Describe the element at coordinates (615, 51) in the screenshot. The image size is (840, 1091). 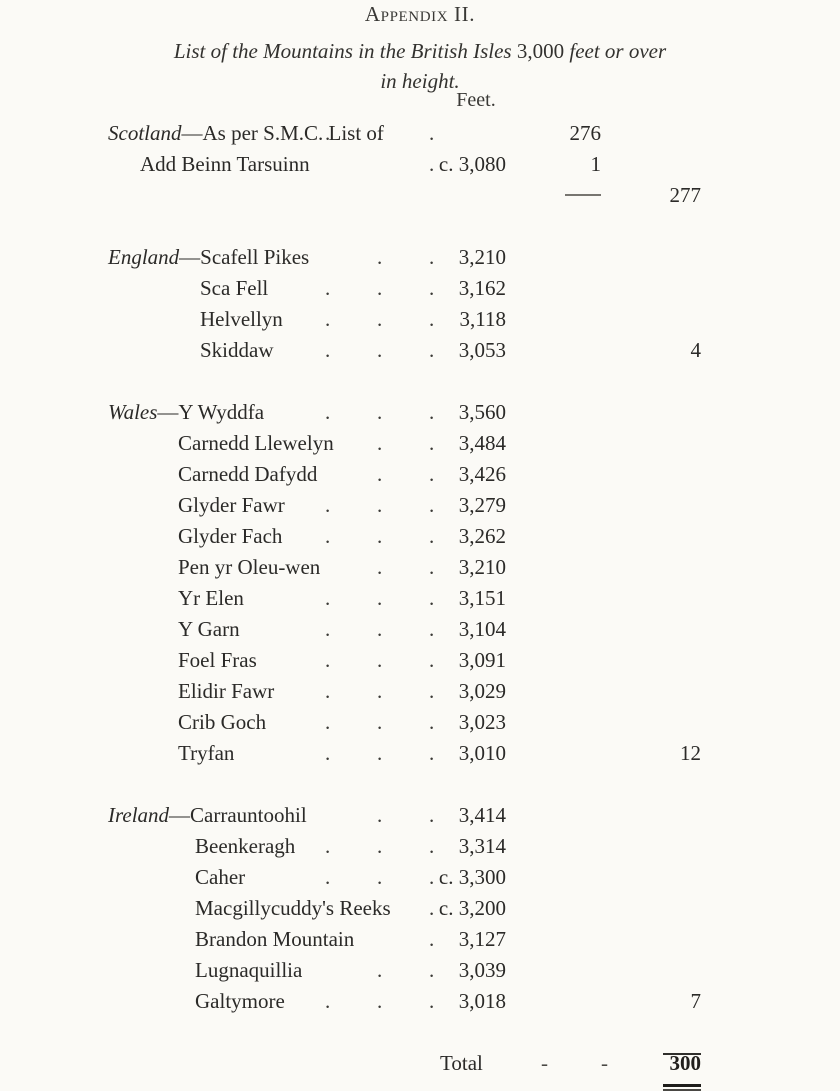
I see `subtitle-text-part2: feet or over` at that location.